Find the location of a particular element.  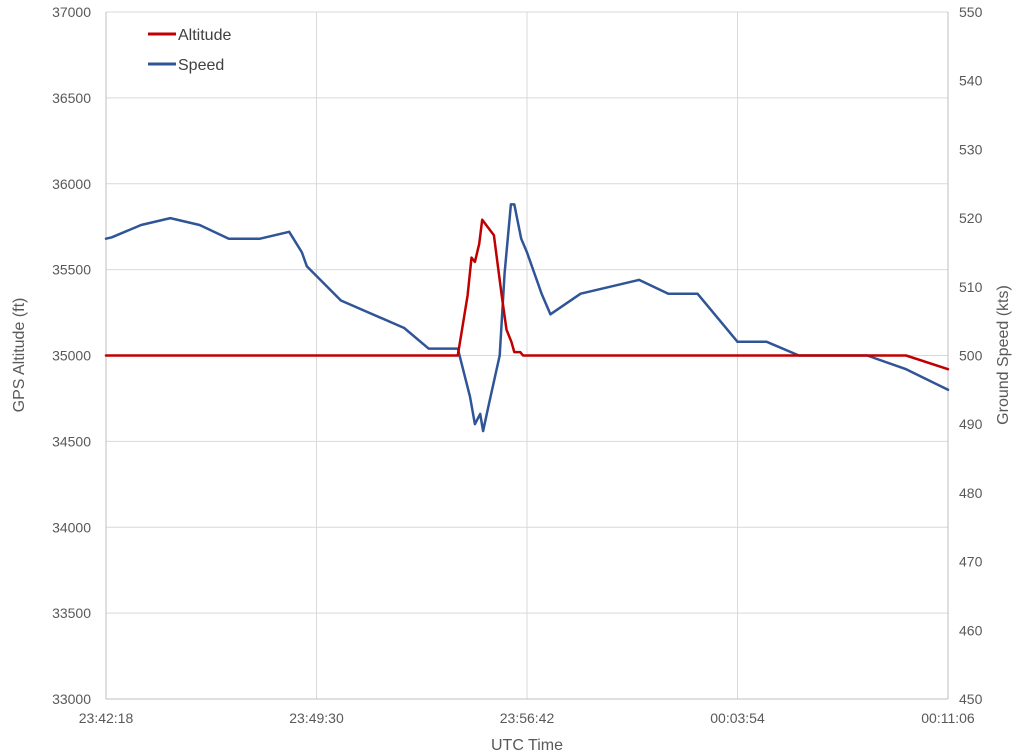

x-tick-label: 23:42:18 is located at coordinates (106, 718).